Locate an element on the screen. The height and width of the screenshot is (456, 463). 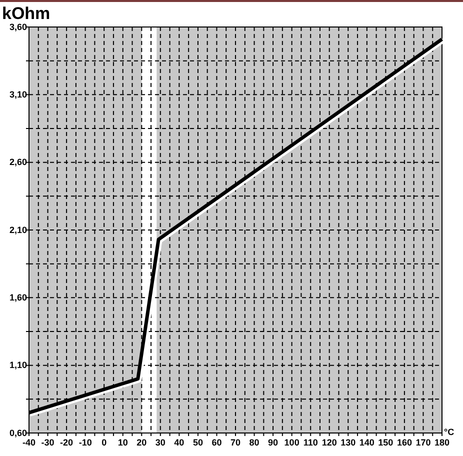
y-tick-label: 3,60 is located at coordinates (18, 27).